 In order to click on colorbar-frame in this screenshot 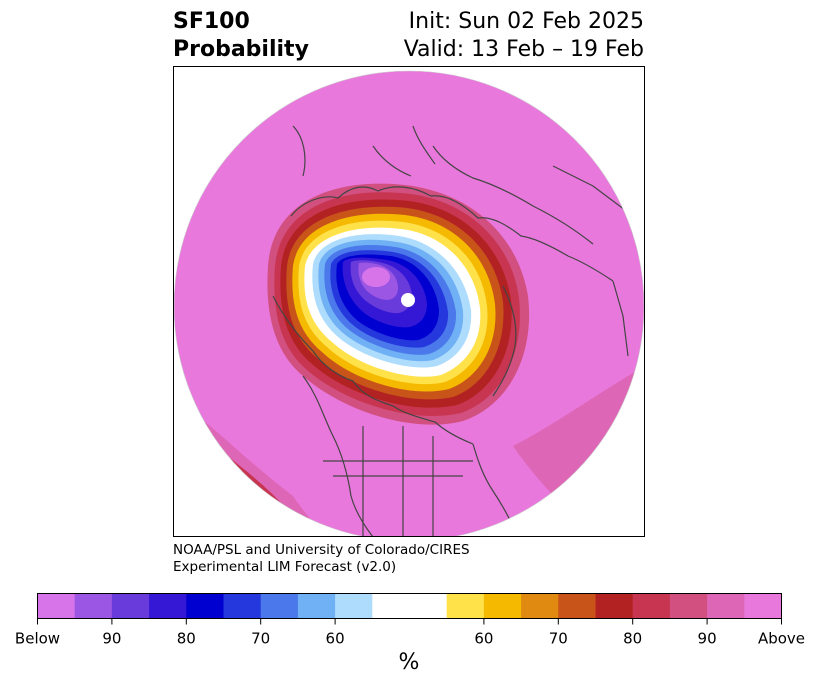, I will do `click(409, 606)`.